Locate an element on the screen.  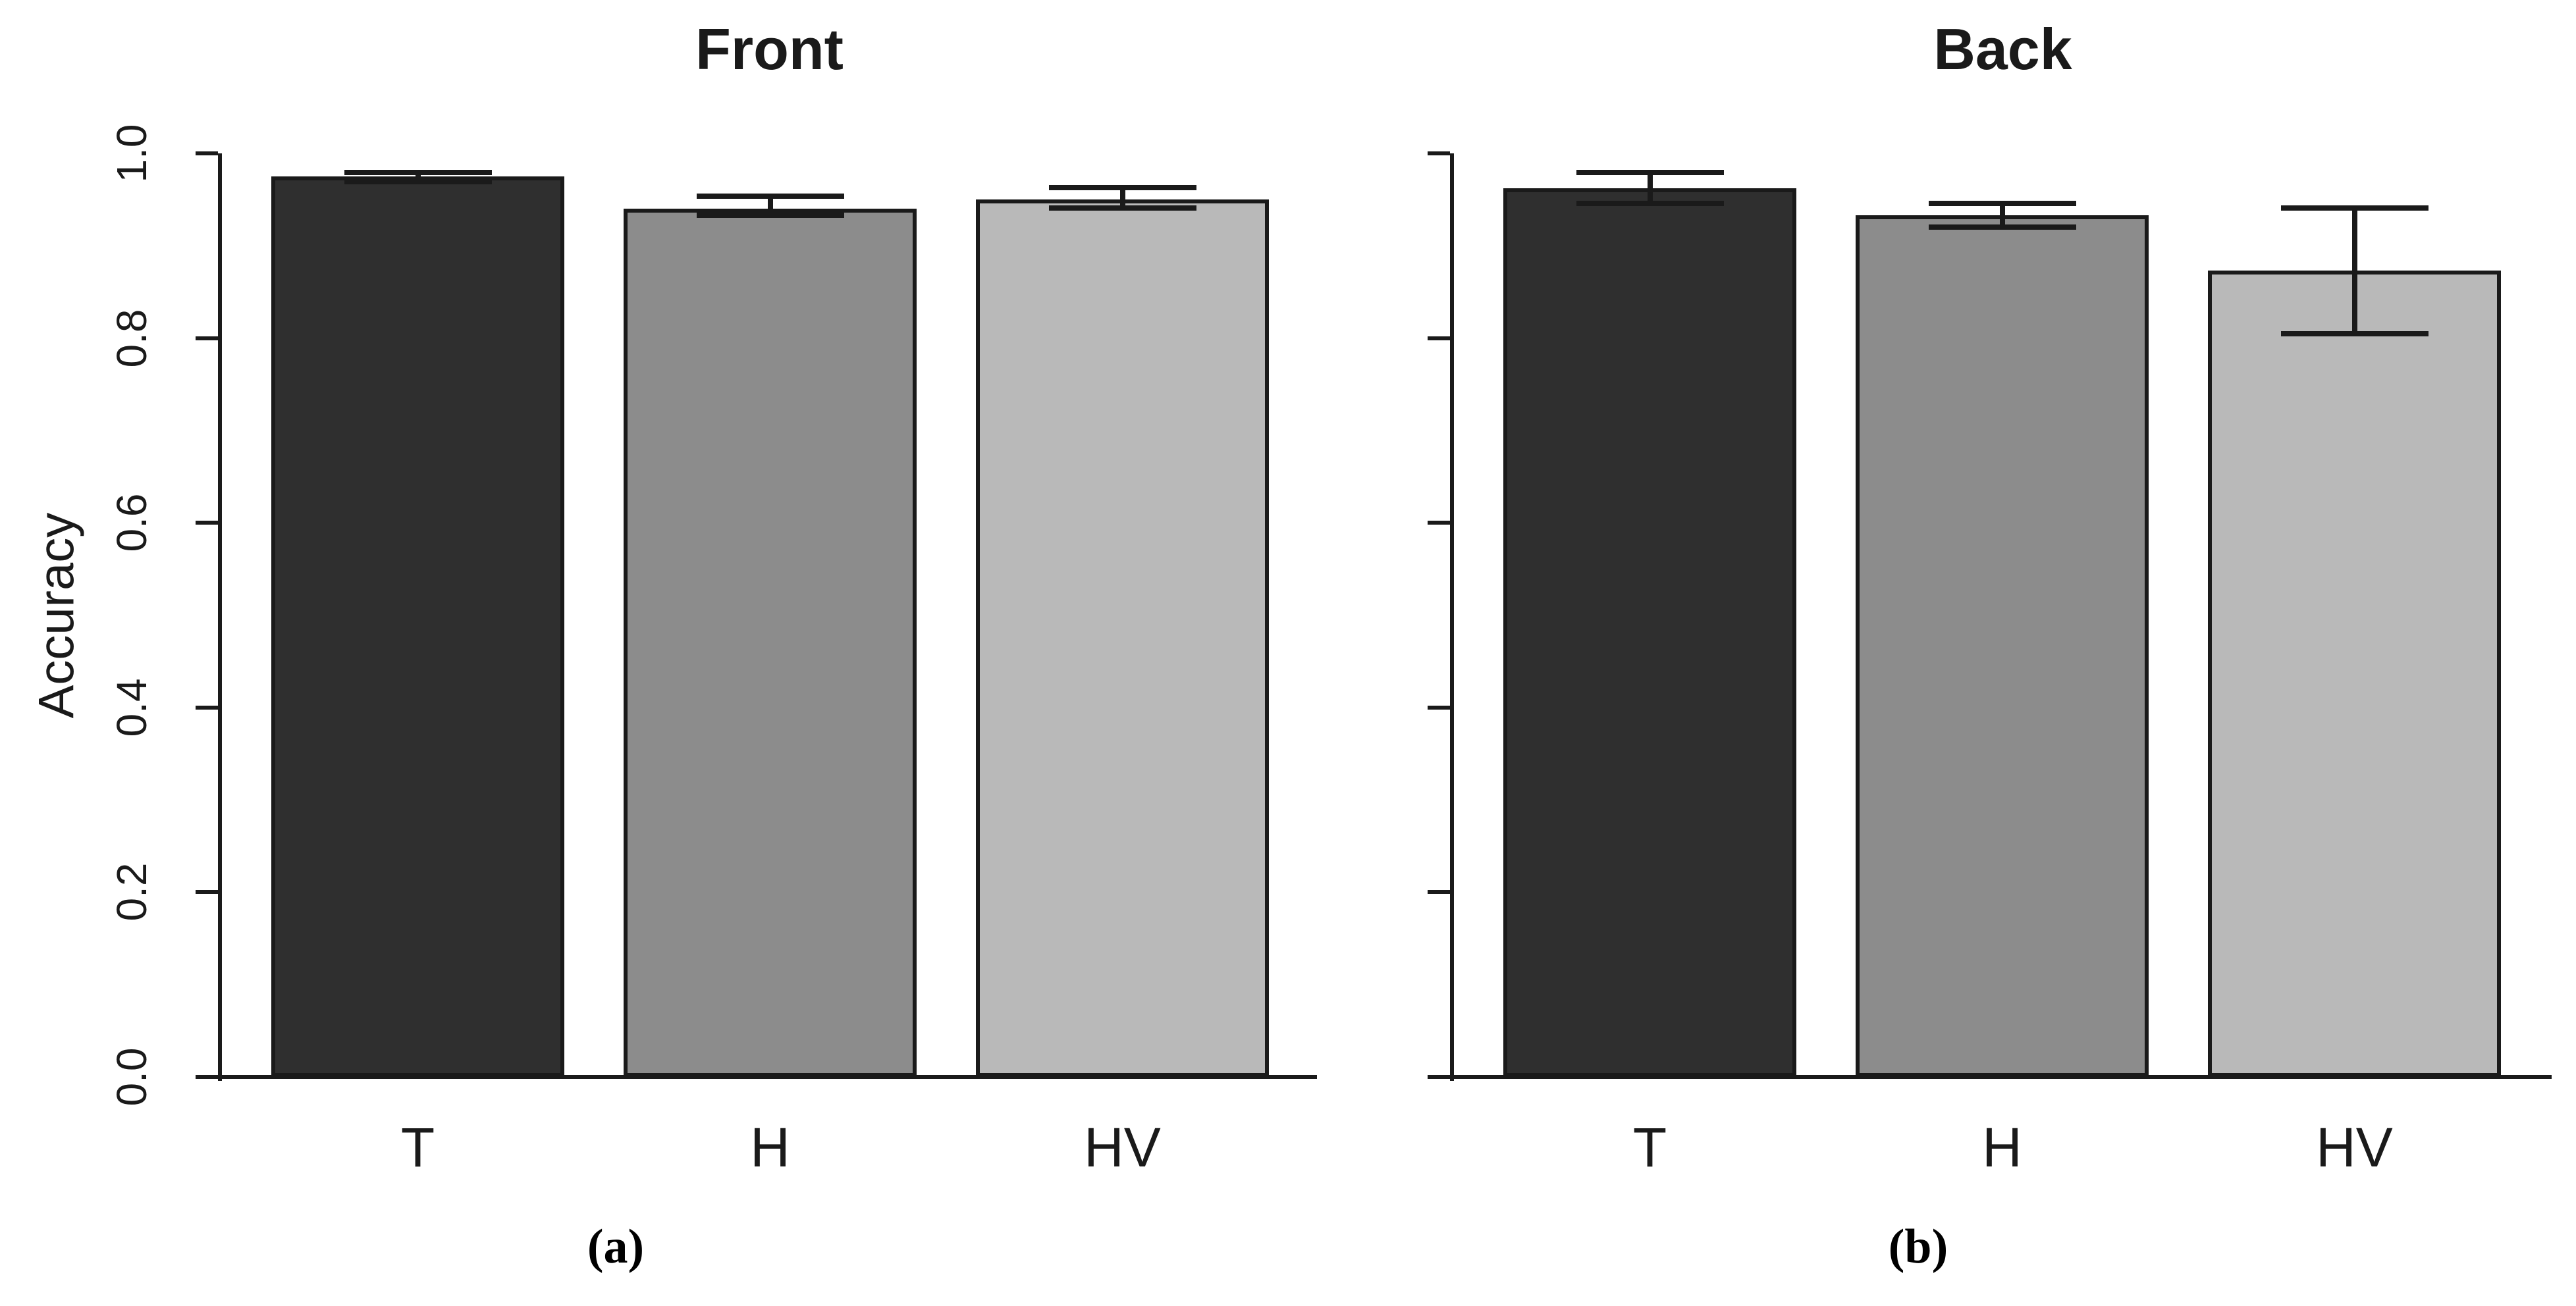
y-tick-label: 0.6 is located at coordinates (131, 523).